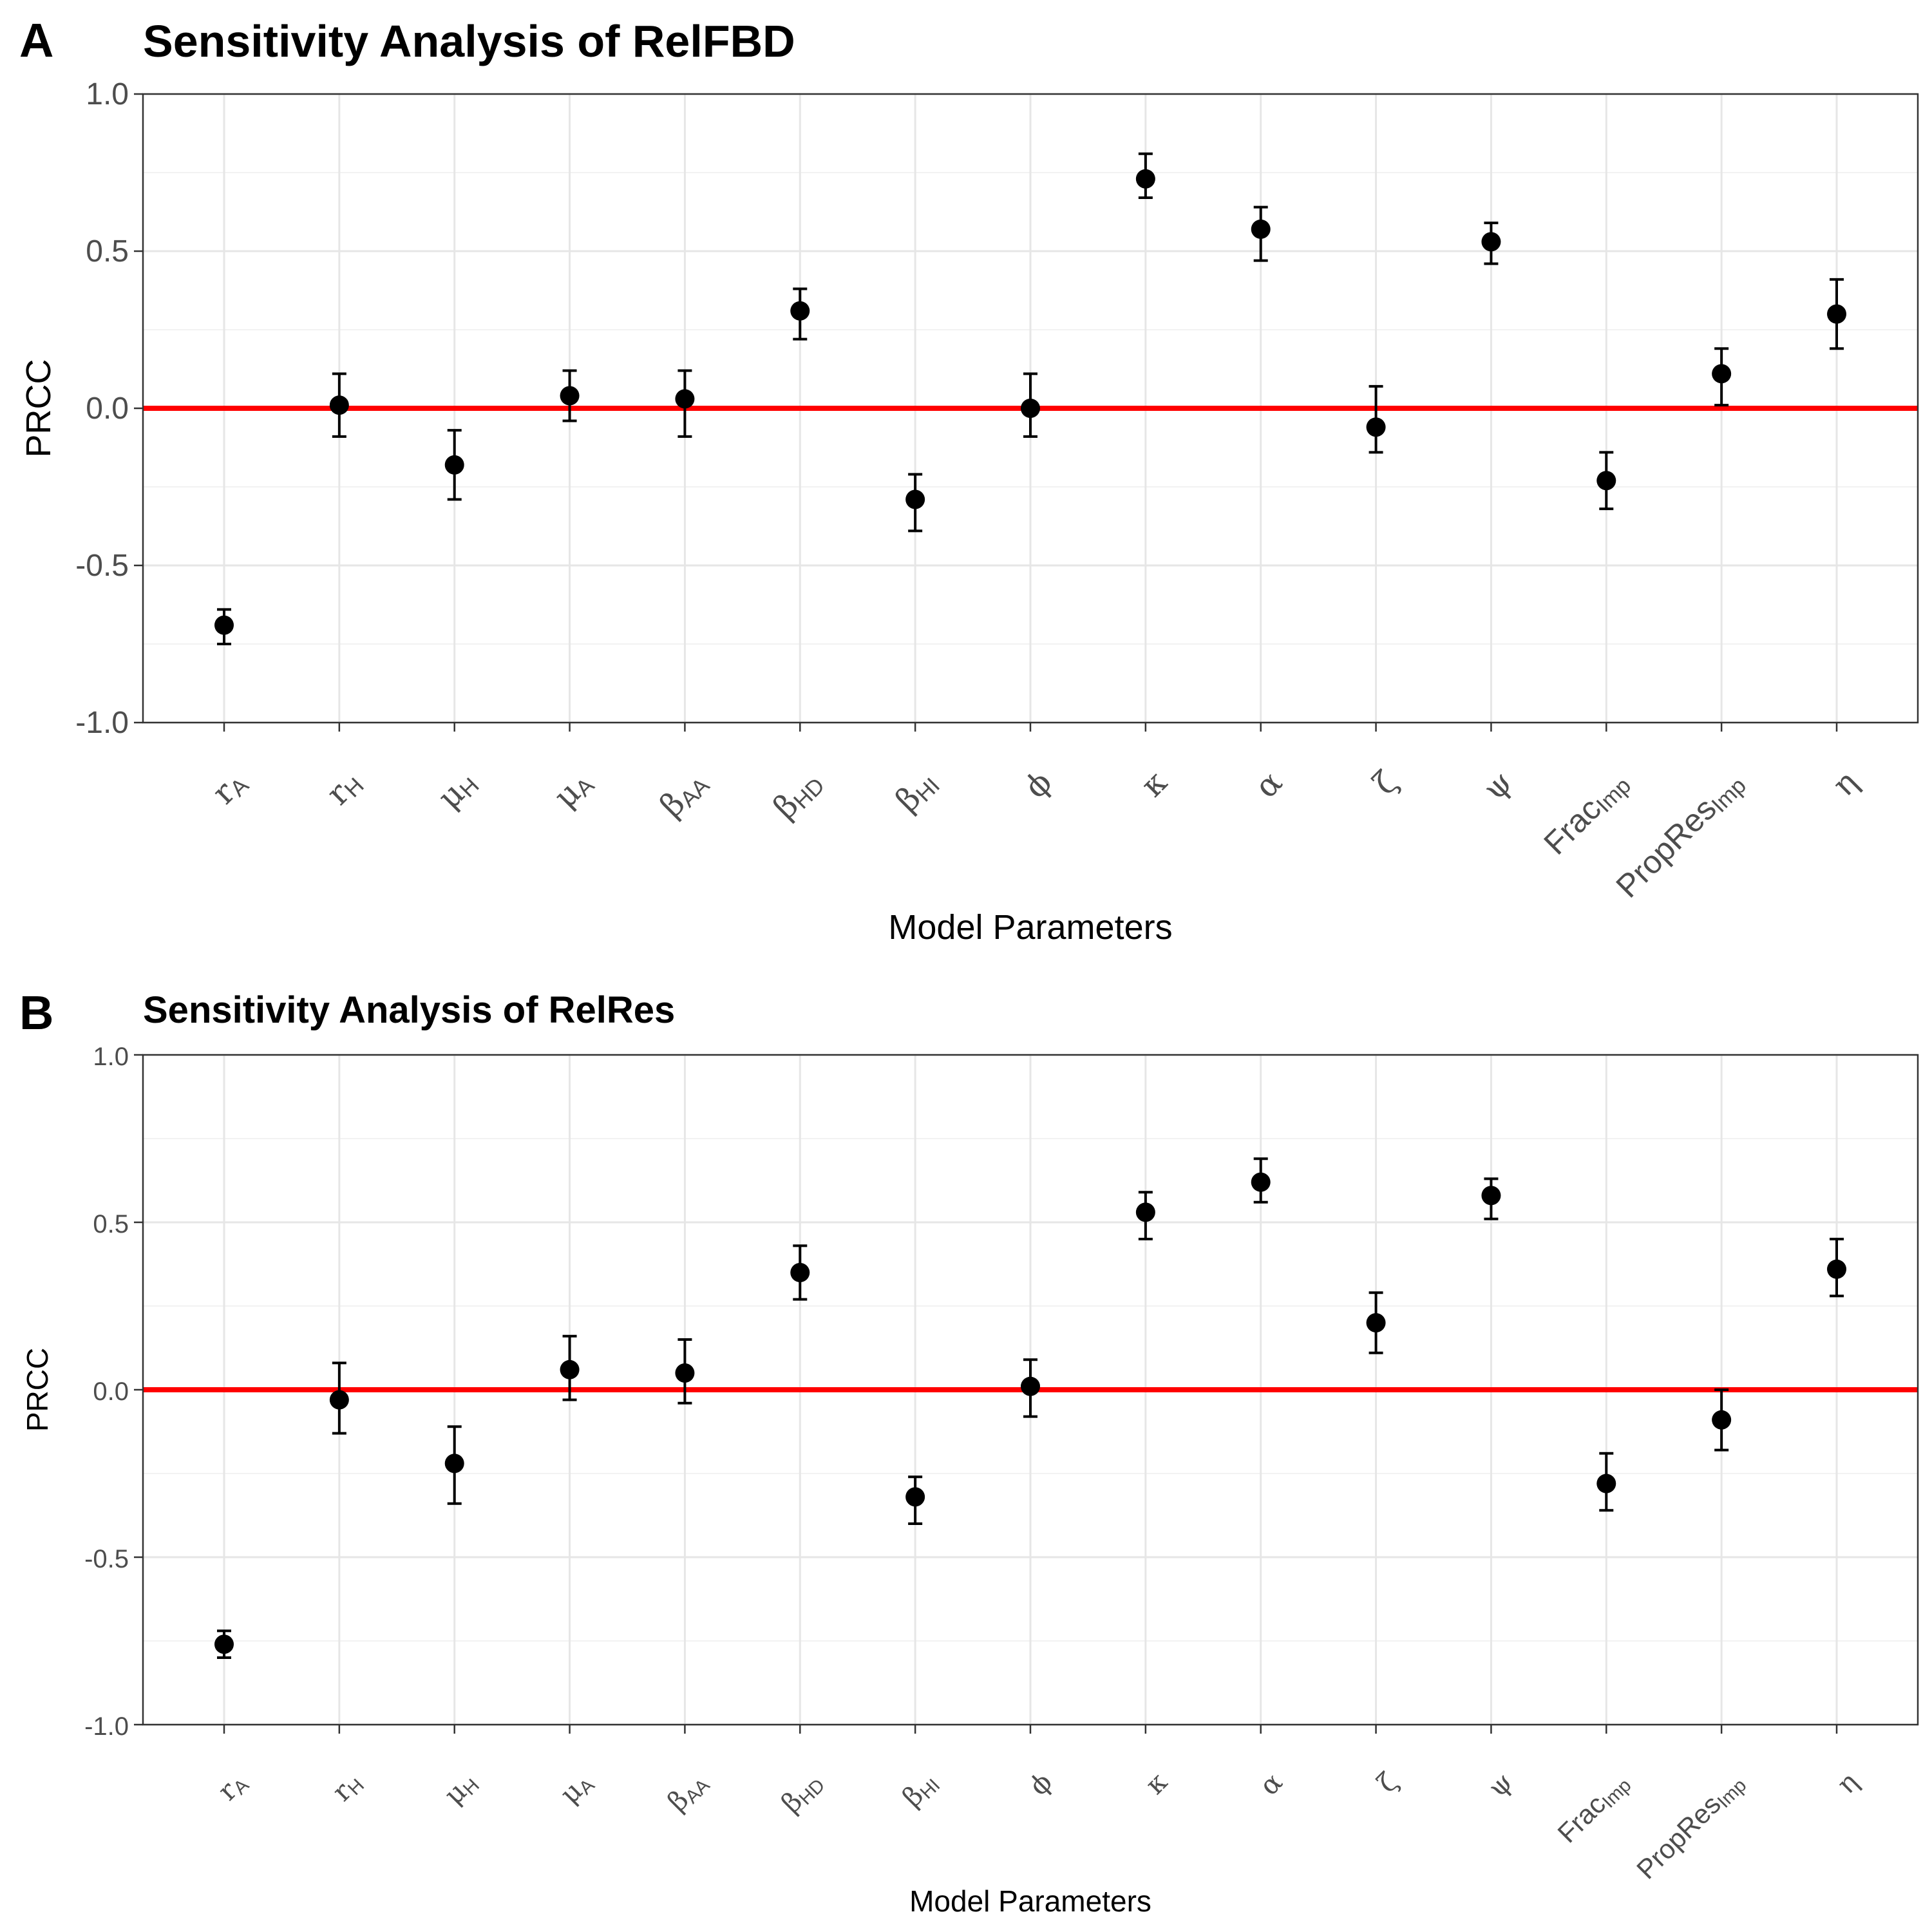  I want to click on chart-title-a: Sensitivity Analysis of RelFBD, so click(469, 41).